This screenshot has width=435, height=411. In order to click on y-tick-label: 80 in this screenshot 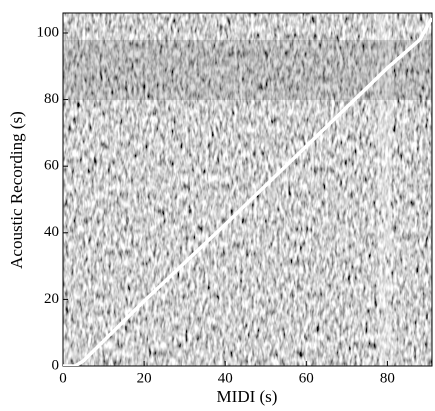, I will do `click(51, 99)`.